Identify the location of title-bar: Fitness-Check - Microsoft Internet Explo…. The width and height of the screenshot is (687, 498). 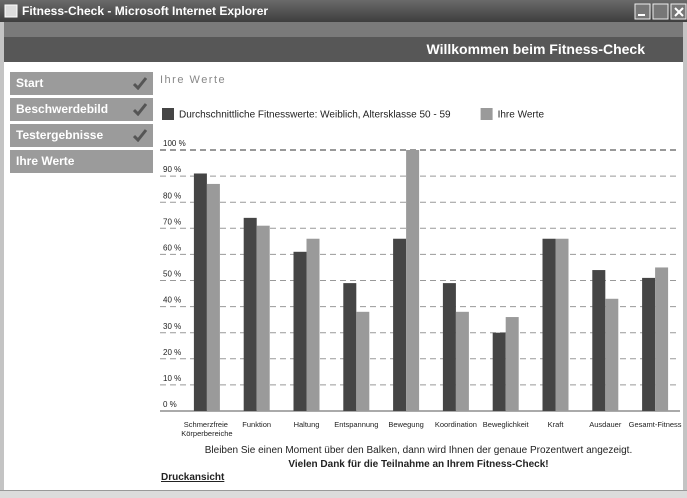
(343, 11).